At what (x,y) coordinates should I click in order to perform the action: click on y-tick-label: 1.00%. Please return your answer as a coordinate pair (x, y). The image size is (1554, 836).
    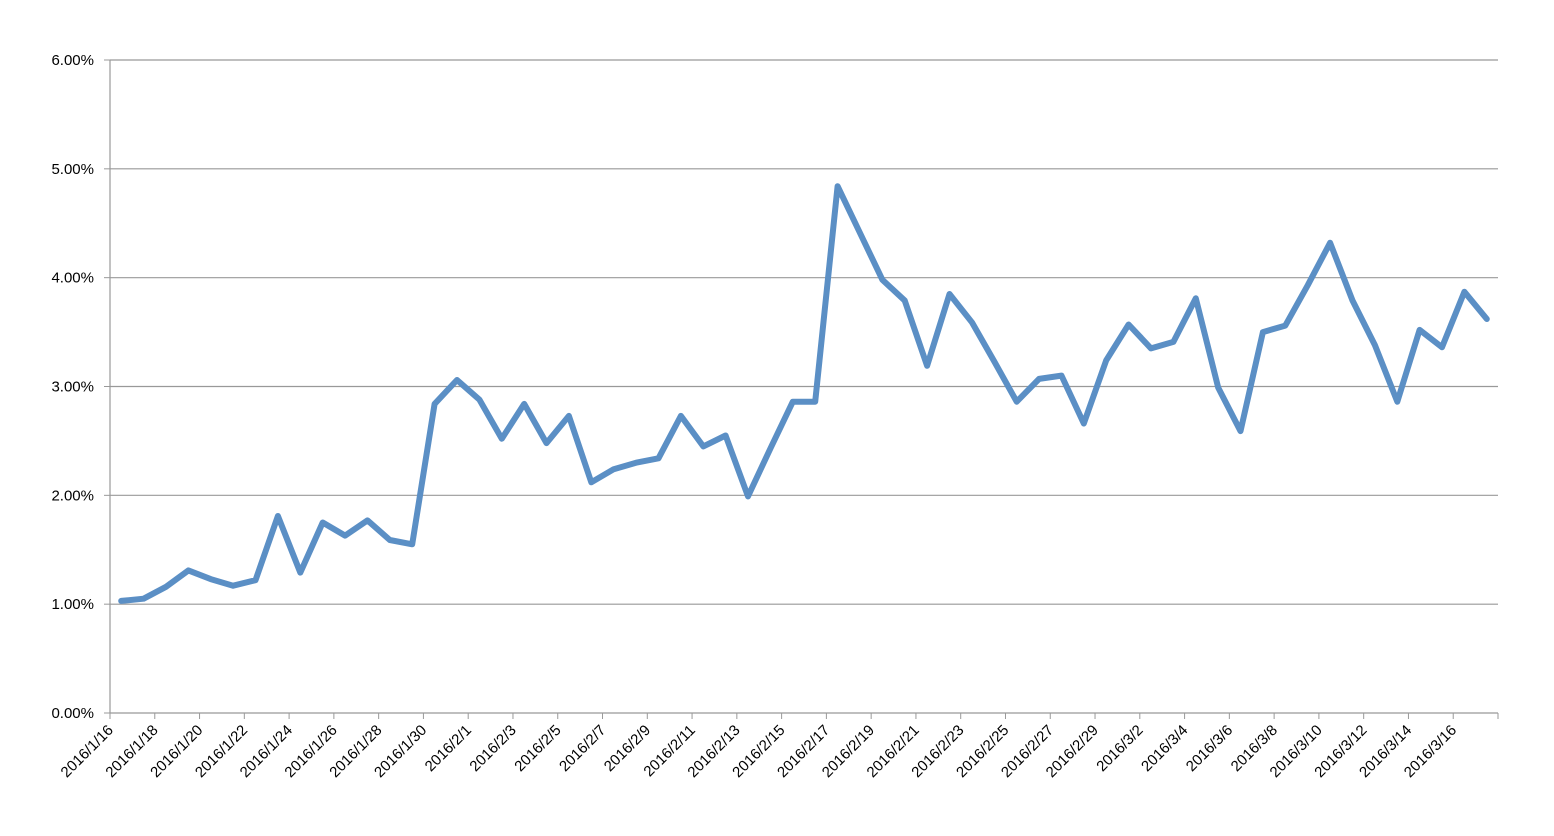
    Looking at the image, I should click on (72, 604).